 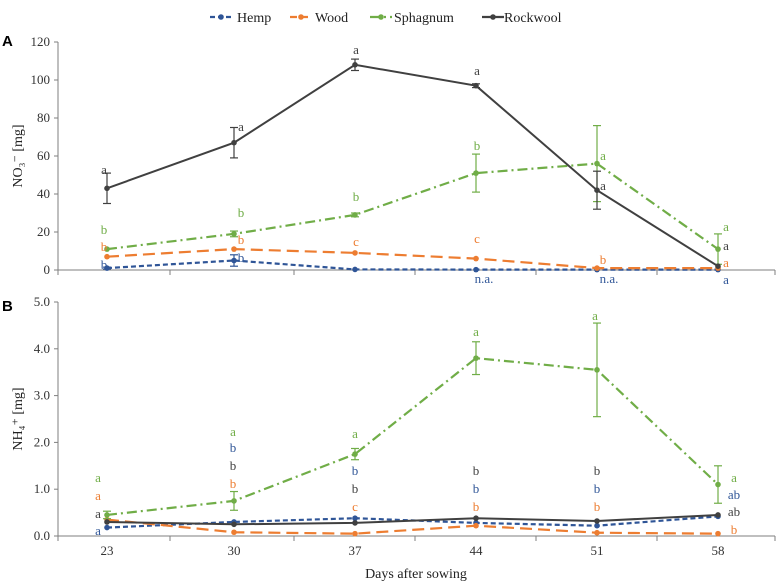 What do you see at coordinates (41, 41) in the screenshot?
I see `y-tick-label: 120` at bounding box center [41, 41].